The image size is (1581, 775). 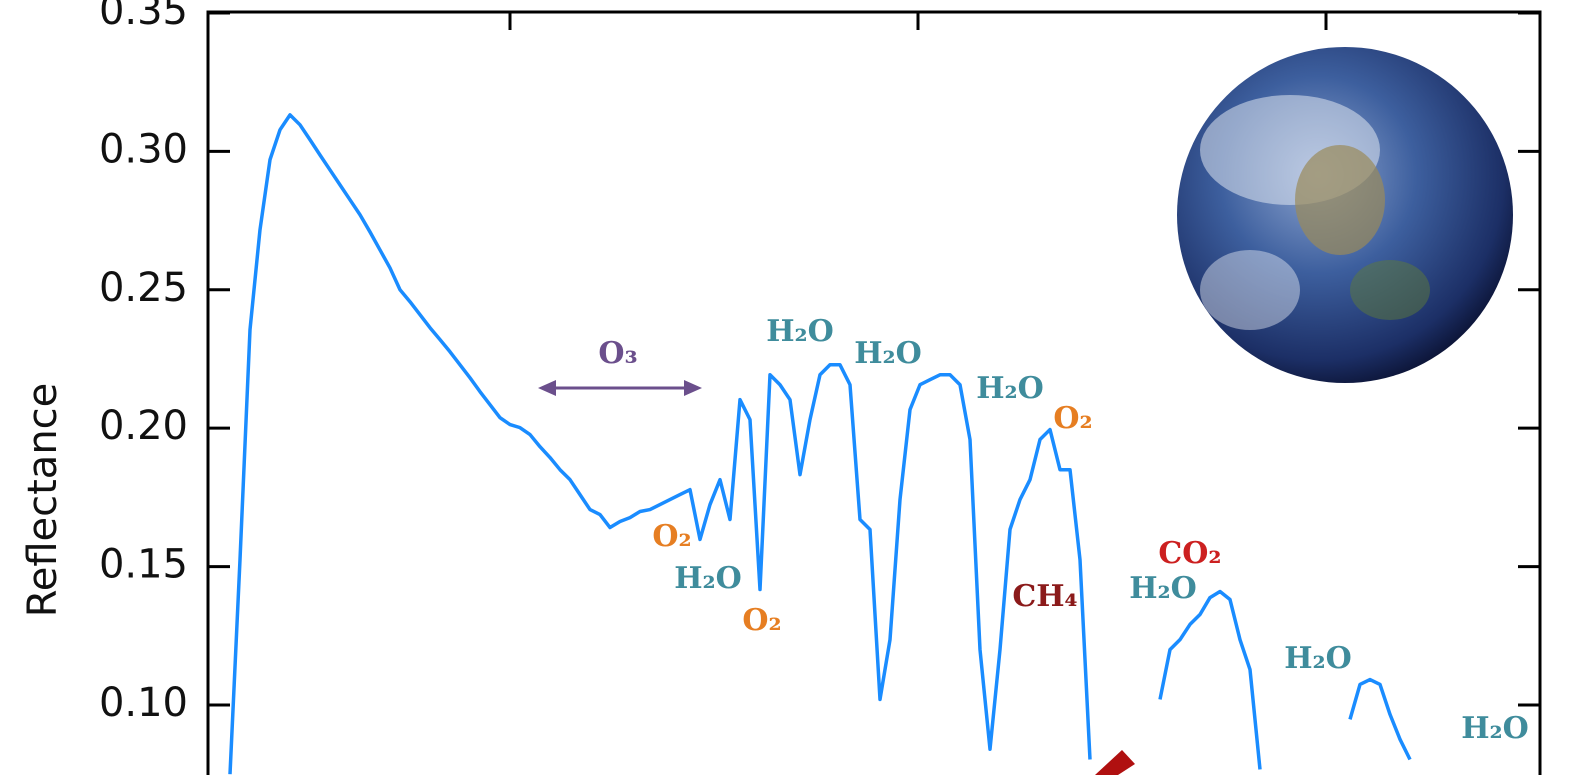 What do you see at coordinates (918, 21) in the screenshot?
I see `top-ticks` at bounding box center [918, 21].